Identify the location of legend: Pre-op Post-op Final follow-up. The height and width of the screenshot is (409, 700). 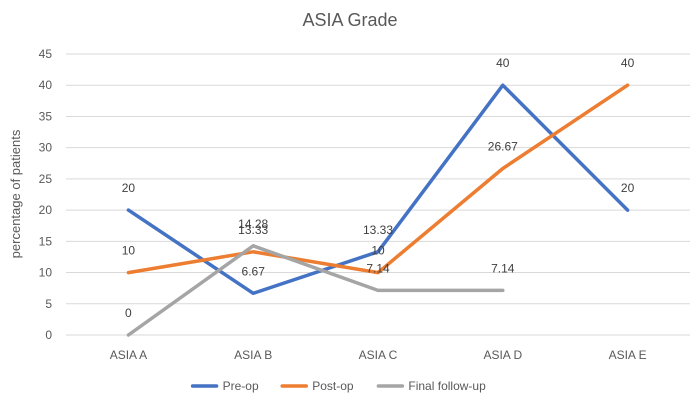
(338, 386).